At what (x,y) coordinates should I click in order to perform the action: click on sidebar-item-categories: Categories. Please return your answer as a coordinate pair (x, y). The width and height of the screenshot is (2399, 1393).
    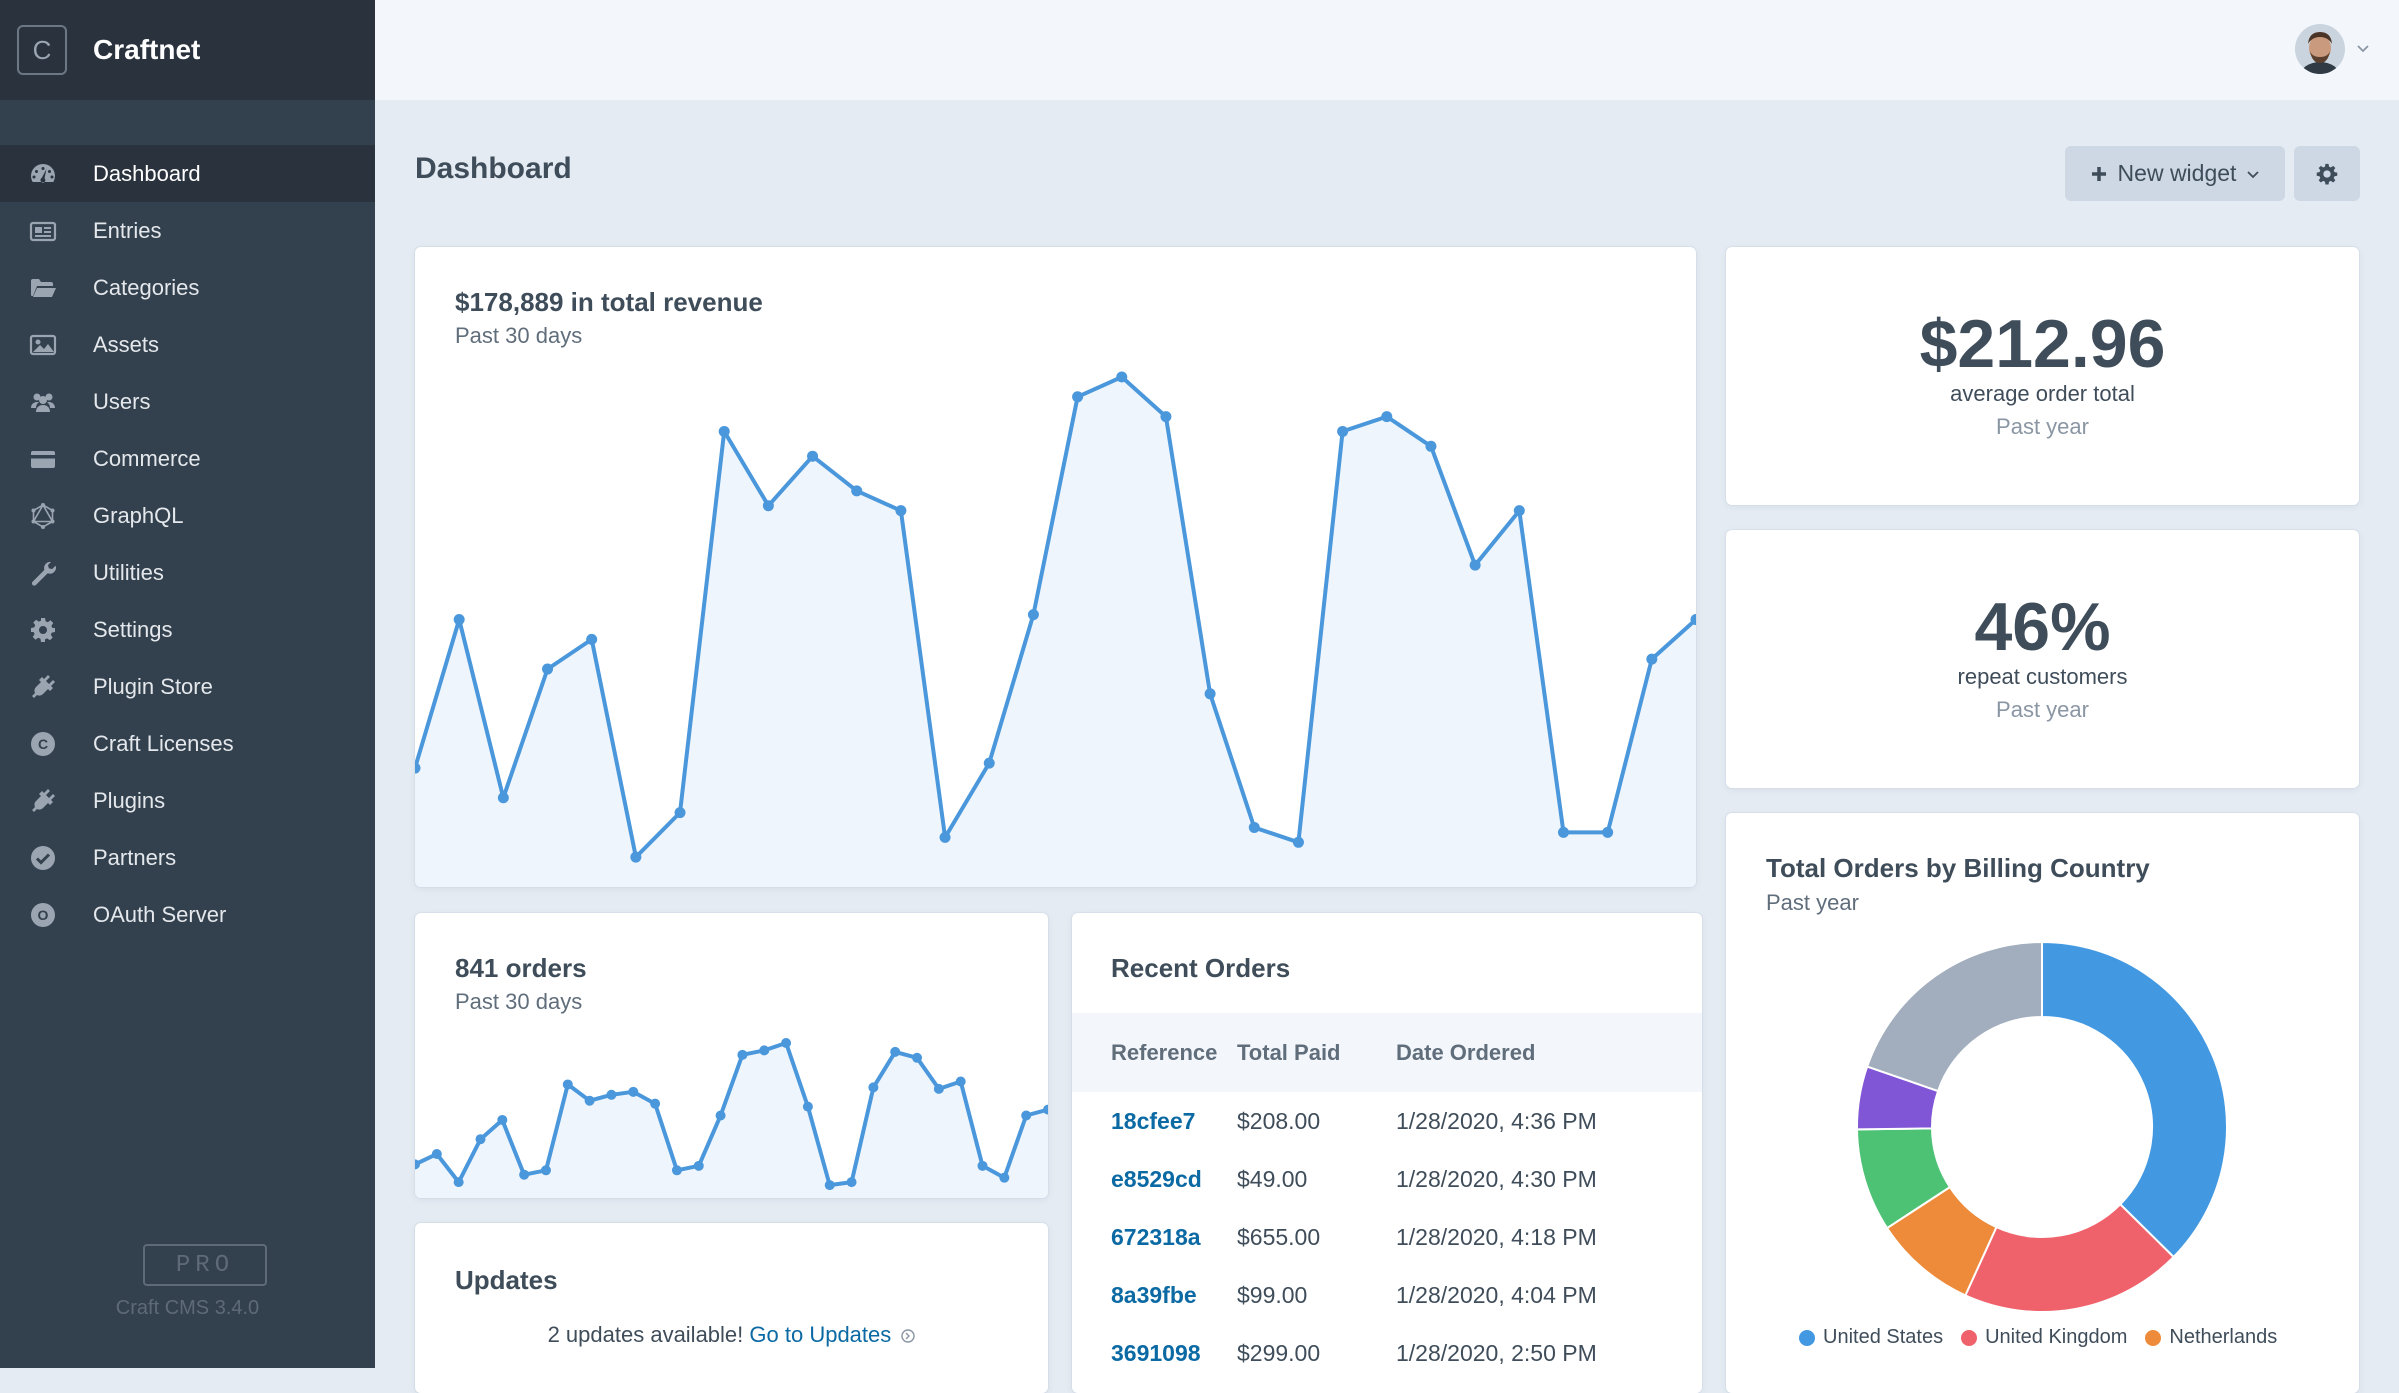
    Looking at the image, I should click on (187, 287).